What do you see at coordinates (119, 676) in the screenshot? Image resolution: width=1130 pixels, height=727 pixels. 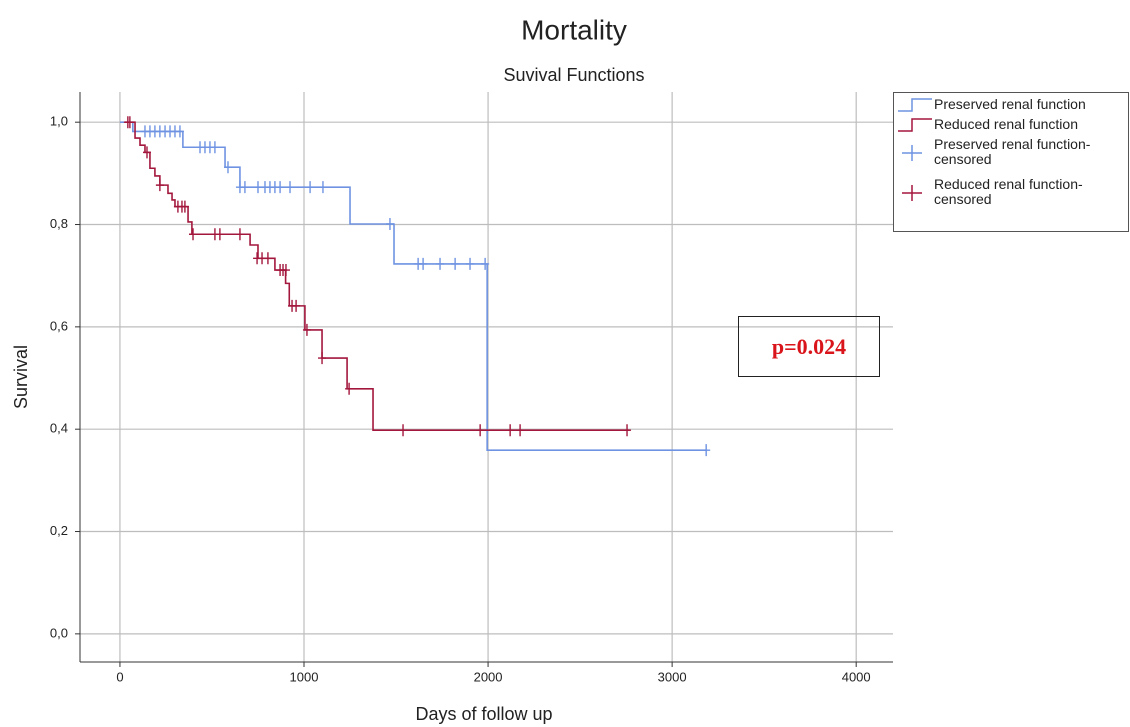 I see `x-tick-label: 0` at bounding box center [119, 676].